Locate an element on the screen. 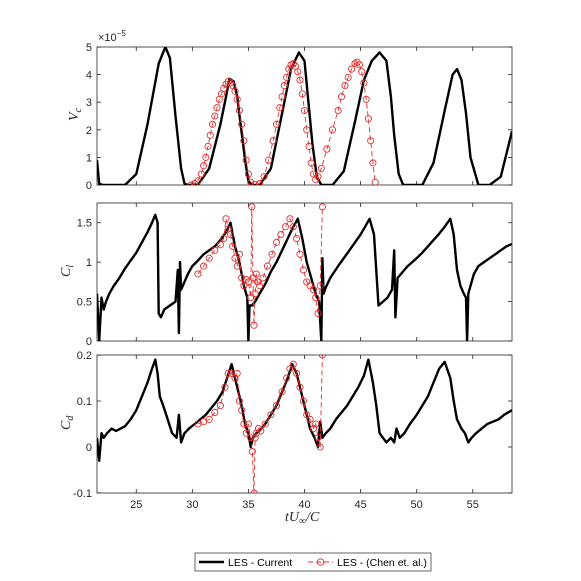 The height and width of the screenshot is (581, 581). cd-chen-line is located at coordinates (260, 424).